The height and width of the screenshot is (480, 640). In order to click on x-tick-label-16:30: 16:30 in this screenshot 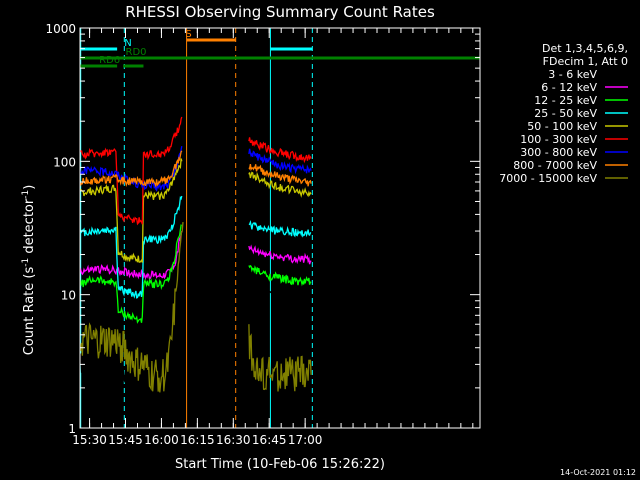, I will do `click(233, 440)`.